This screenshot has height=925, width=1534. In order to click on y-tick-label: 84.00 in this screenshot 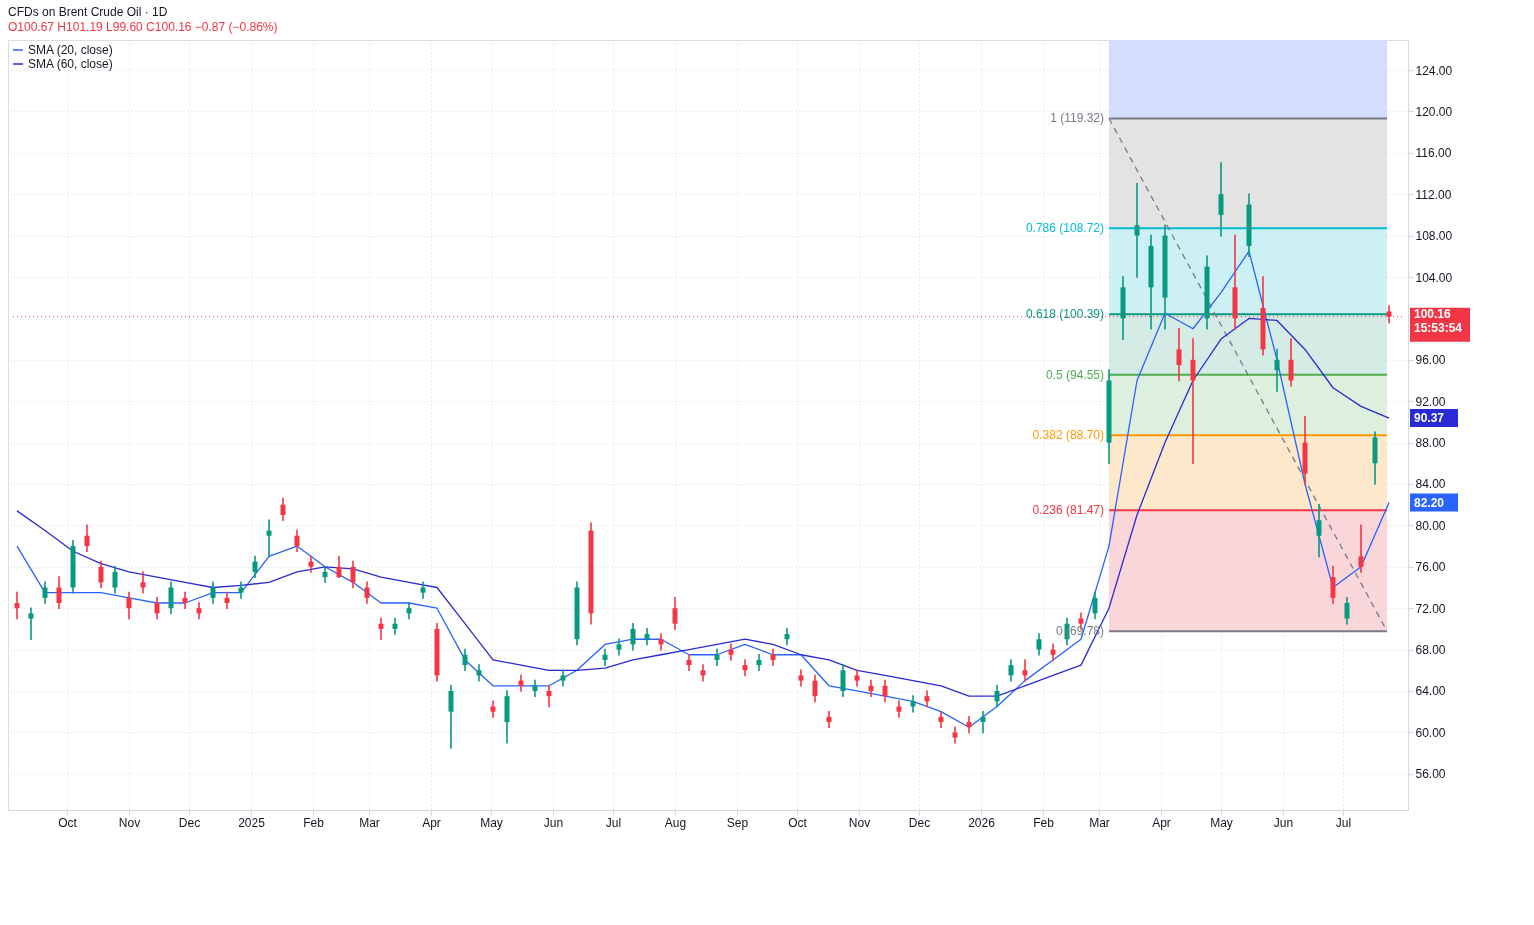, I will do `click(1430, 484)`.